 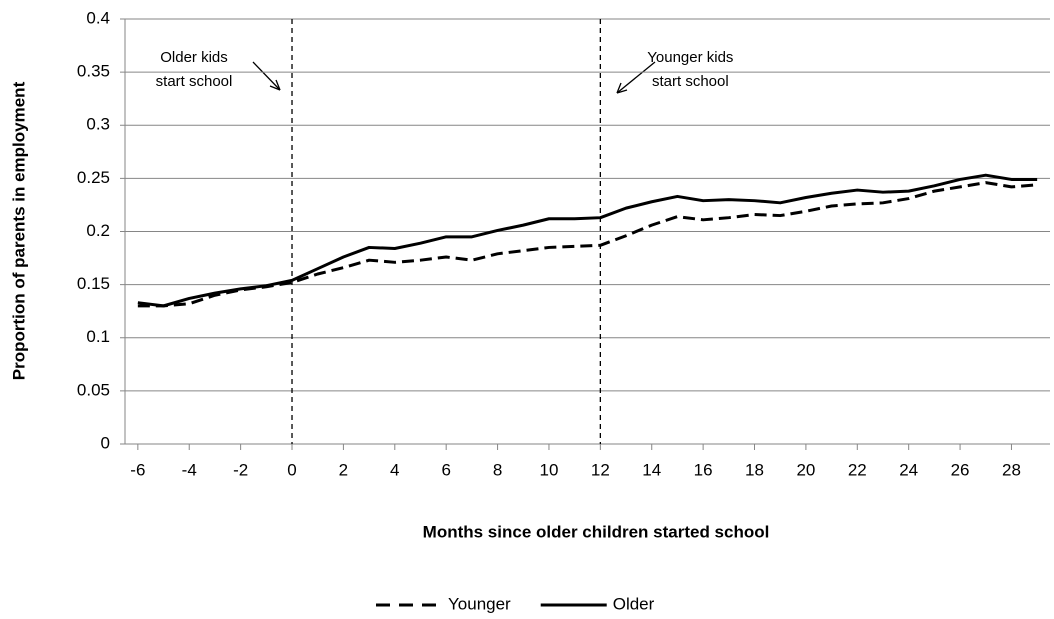 I want to click on x-tick-label: 2, so click(x=343, y=469).